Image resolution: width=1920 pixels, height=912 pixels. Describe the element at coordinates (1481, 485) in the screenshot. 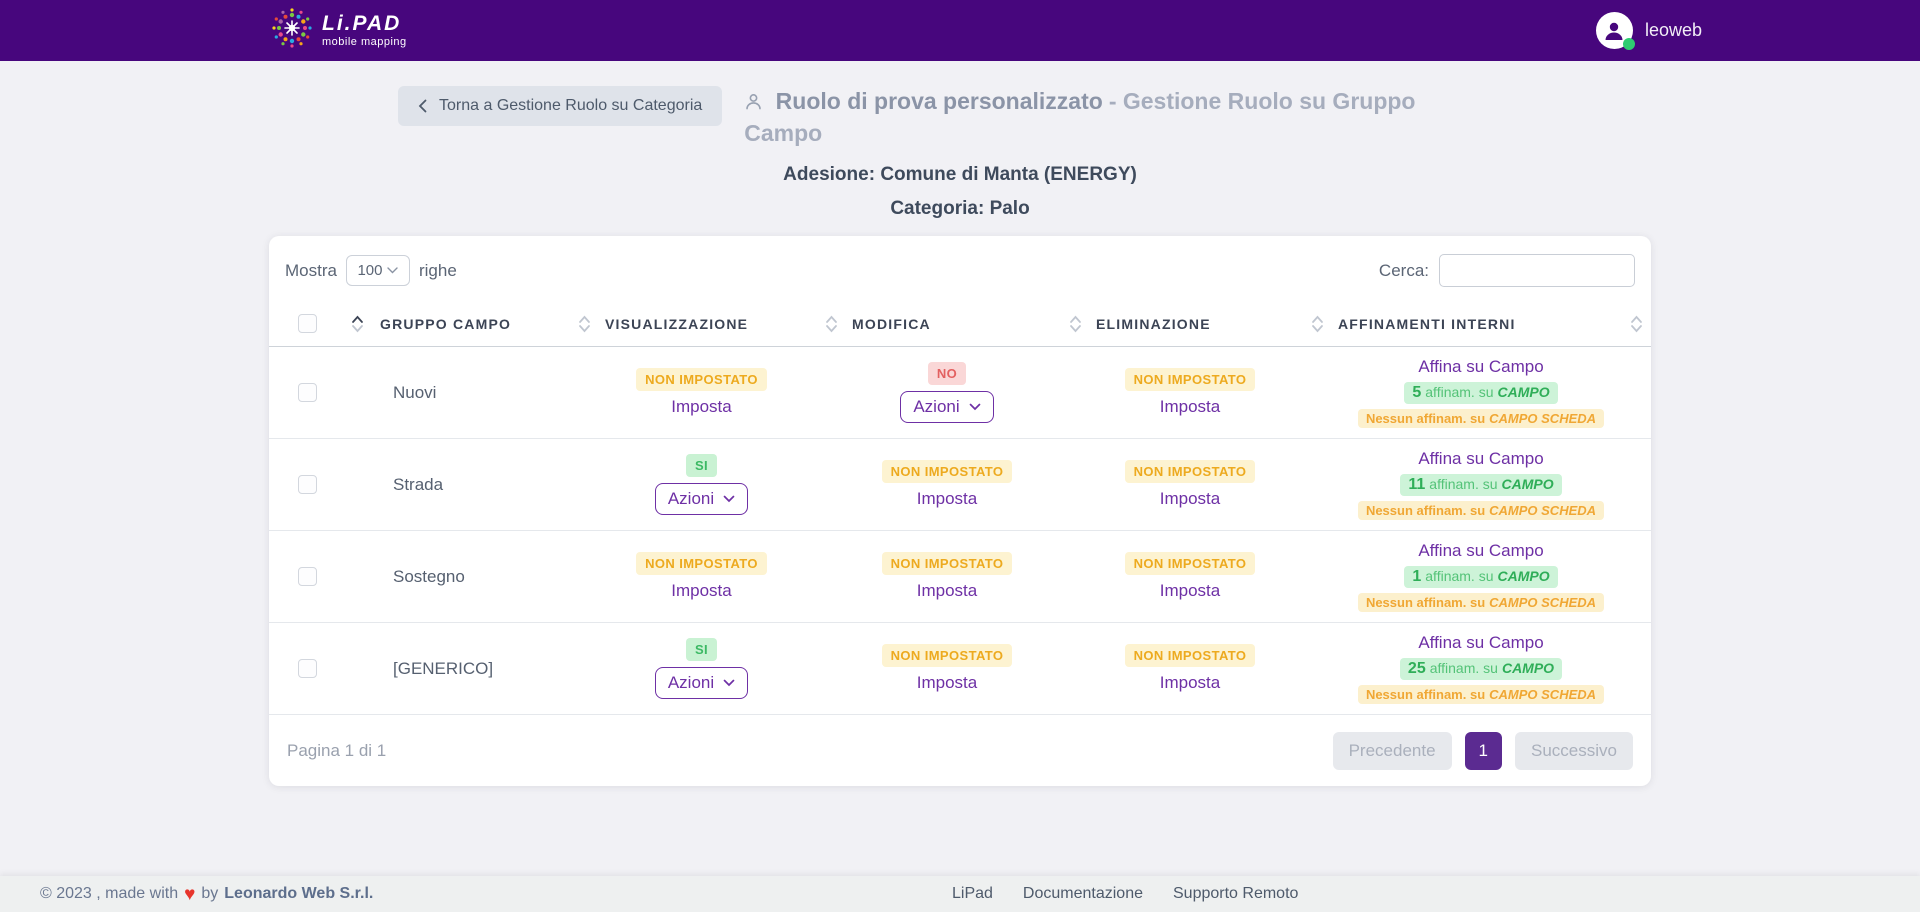

I see `campo-count-badge: 11 affinam. su CAMPO` at that location.